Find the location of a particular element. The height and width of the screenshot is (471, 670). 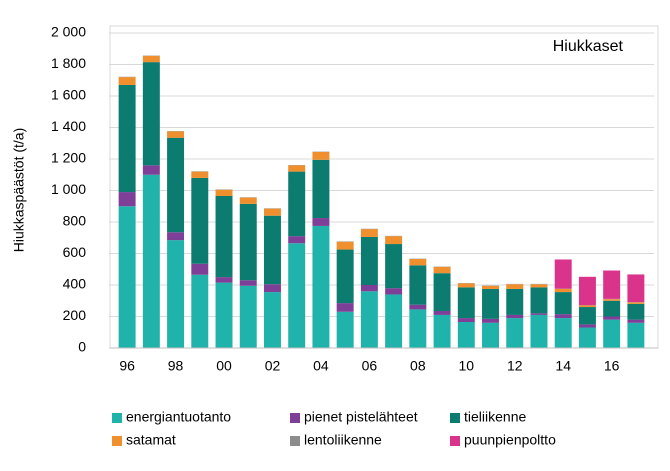

legend-label: energiantuotanto is located at coordinates (178, 417).